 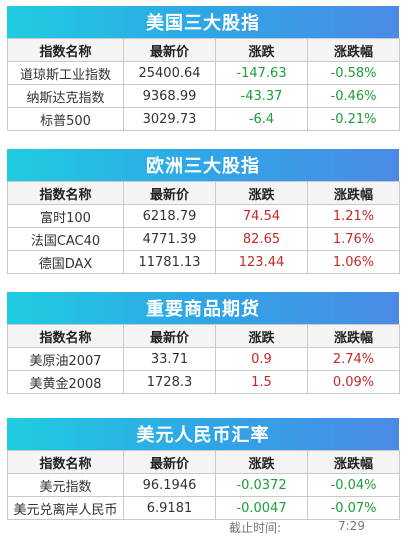 What do you see at coordinates (65, 359) in the screenshot?
I see `index-name: 美原油2007` at bounding box center [65, 359].